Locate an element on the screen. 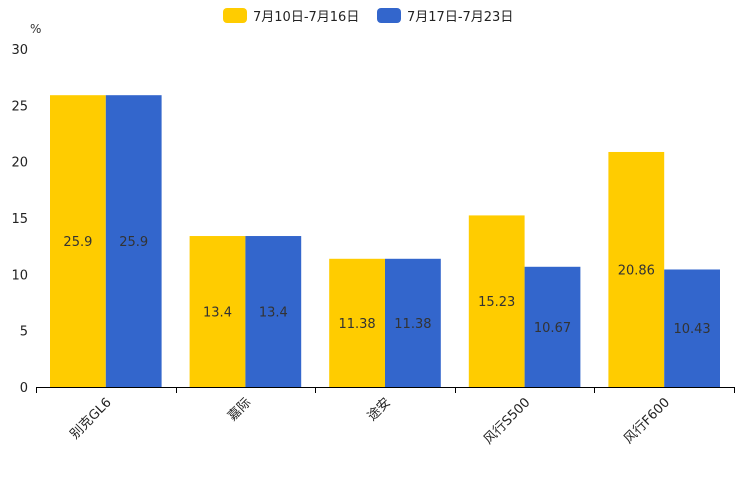 The image size is (744, 500). y-axis-unit: % is located at coordinates (35, 29).